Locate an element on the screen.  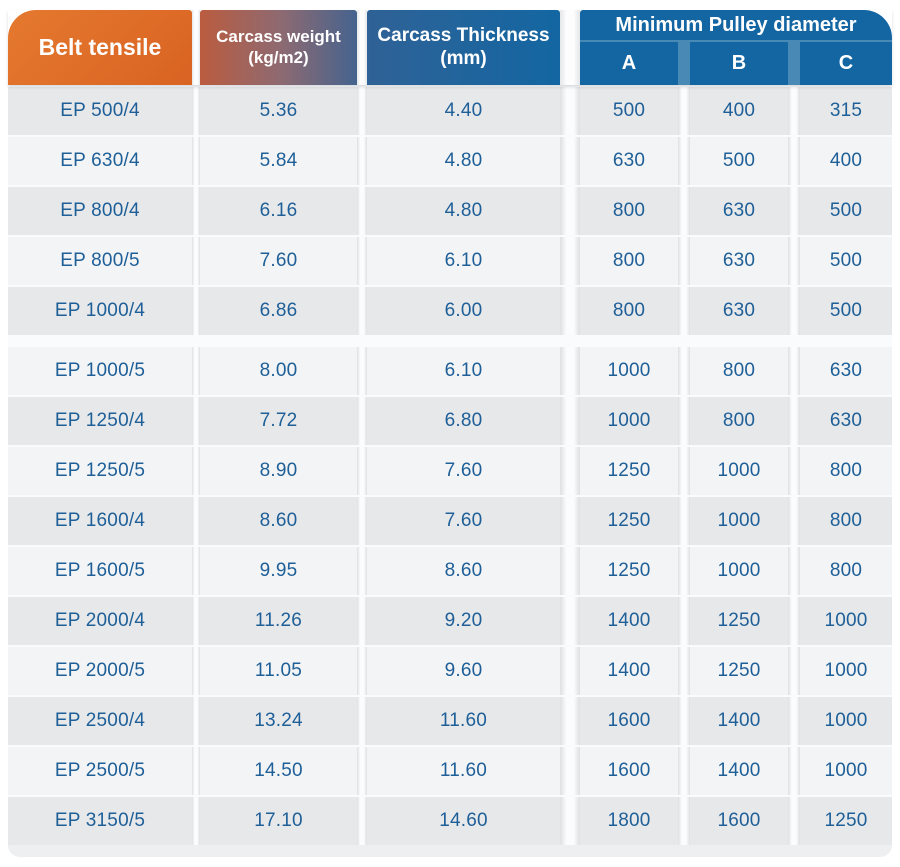
table-row: EP 500/4 5.36 4.40 500 400 315 is located at coordinates (450, 111).